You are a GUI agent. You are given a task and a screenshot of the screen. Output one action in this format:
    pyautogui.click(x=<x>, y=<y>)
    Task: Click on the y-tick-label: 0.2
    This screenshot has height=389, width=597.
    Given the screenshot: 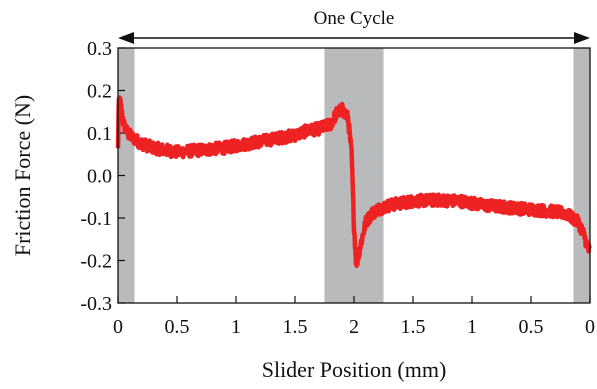 What is the action you would take?
    pyautogui.click(x=99, y=92)
    